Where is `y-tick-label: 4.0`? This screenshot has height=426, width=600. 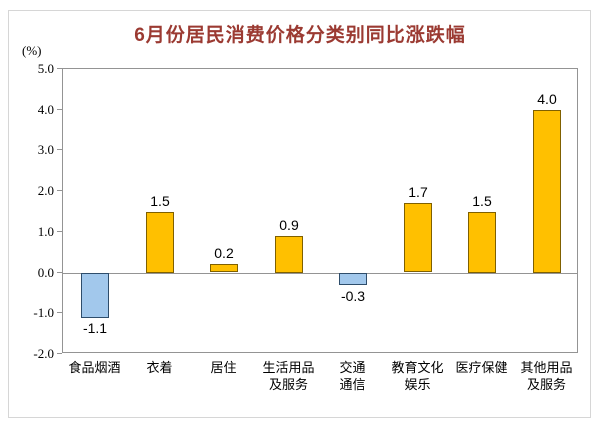
y-tick-label: 4.0 is located at coordinates (45, 109).